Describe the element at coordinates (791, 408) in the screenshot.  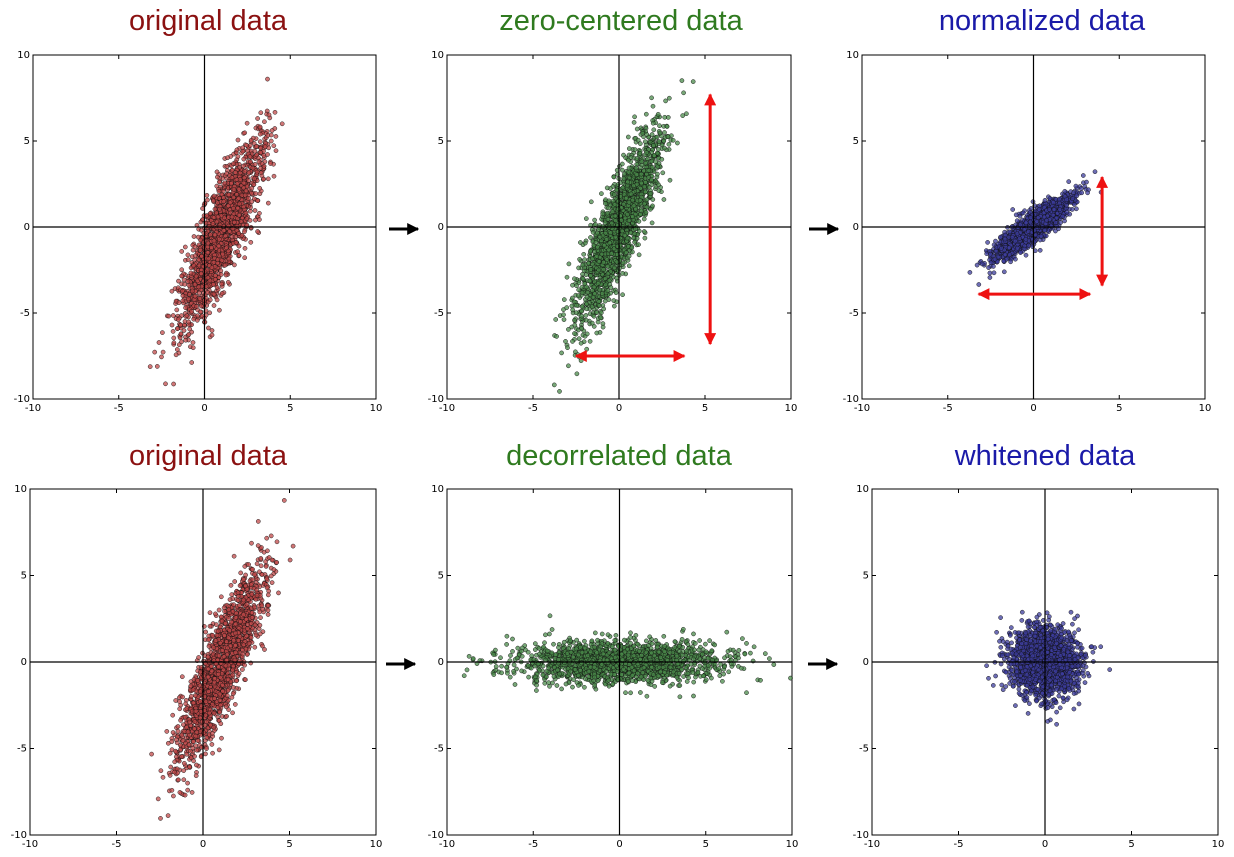
I see `x-tick-label: 10` at that location.